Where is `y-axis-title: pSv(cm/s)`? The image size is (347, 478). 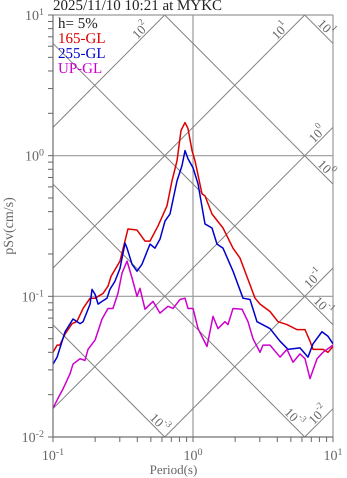
y-axis-title: pSv(cm/s) is located at coordinates (10, 226).